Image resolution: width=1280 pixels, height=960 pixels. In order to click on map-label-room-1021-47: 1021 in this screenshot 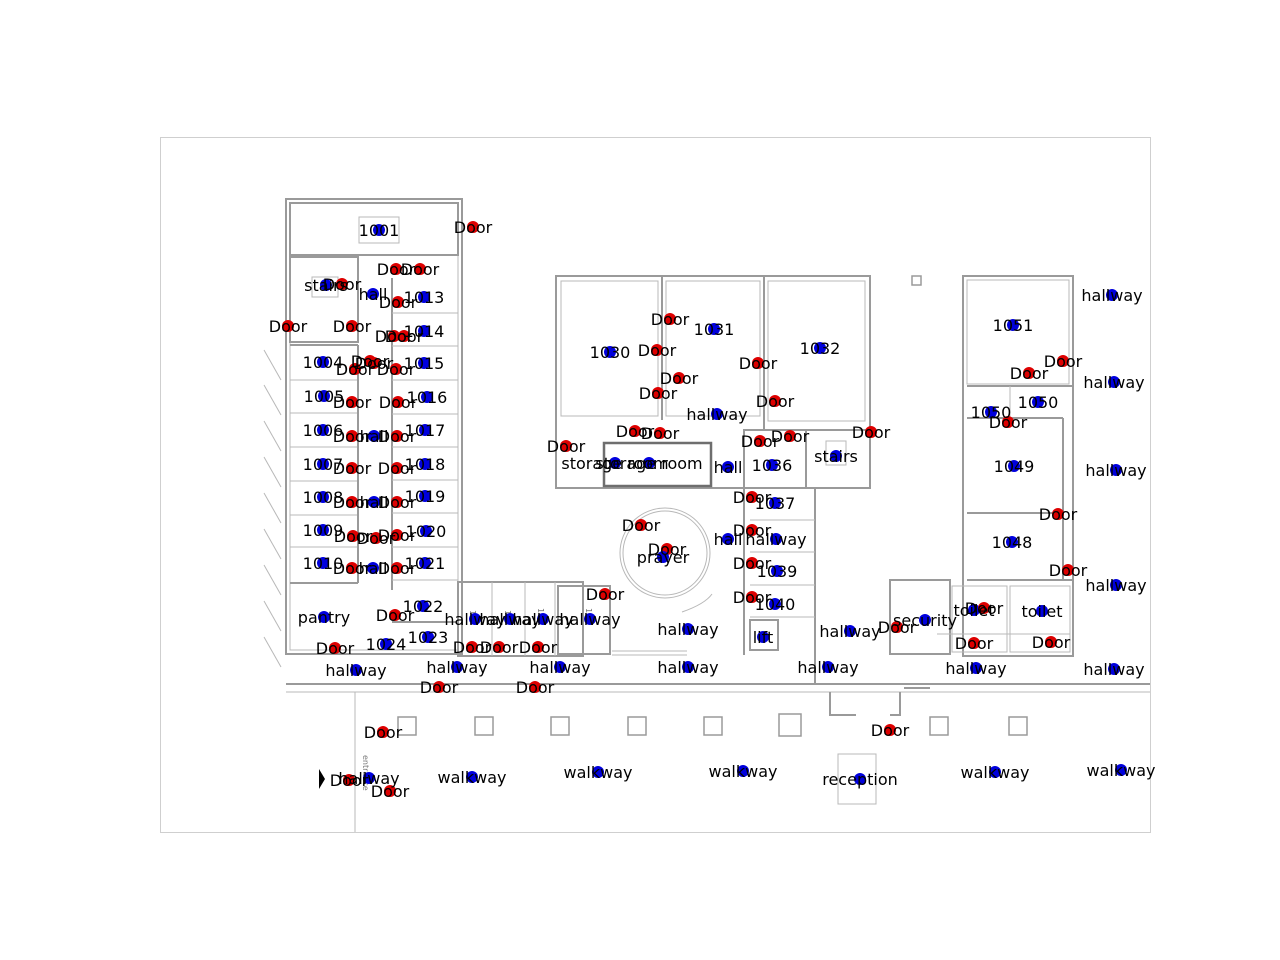, I will do `click(425, 563)`.